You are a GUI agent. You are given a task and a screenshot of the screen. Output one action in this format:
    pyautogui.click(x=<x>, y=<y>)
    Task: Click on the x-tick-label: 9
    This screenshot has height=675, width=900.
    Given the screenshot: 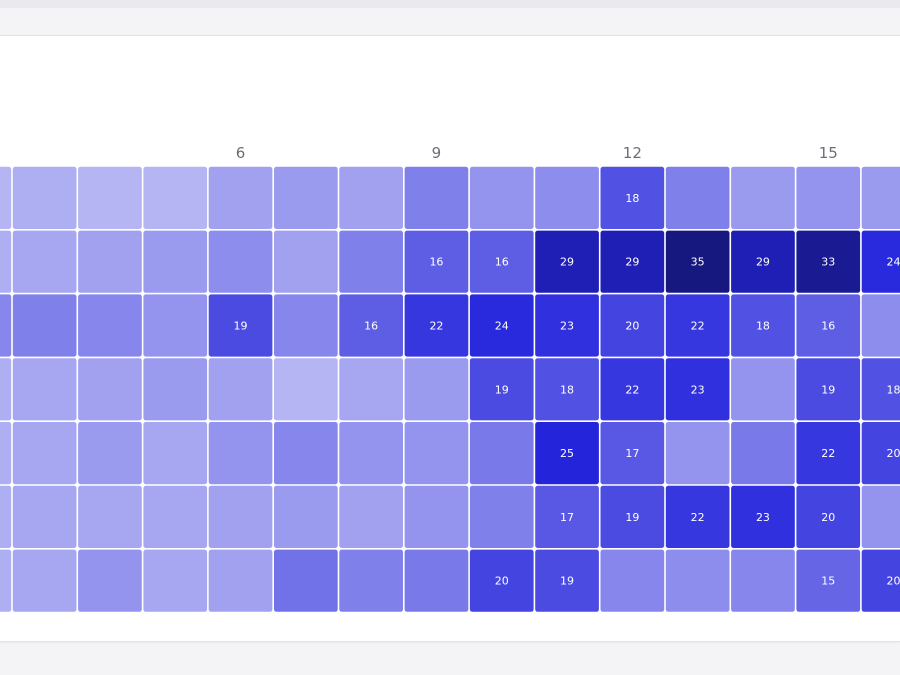 What is the action you would take?
    pyautogui.click(x=437, y=153)
    